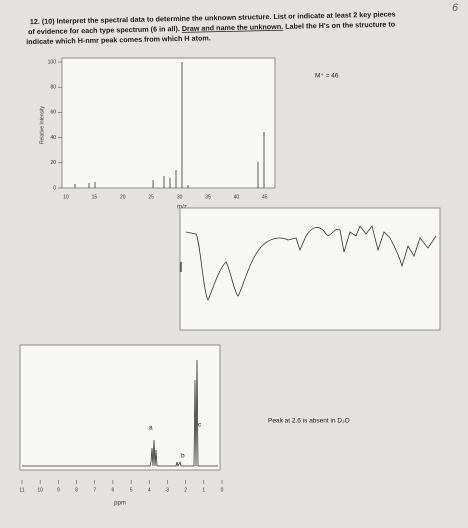 The height and width of the screenshot is (528, 468). I want to click on x-tick-label: 5, so click(131, 490).